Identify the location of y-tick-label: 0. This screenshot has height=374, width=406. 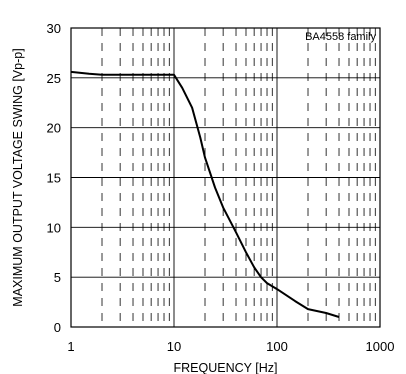
(57, 327).